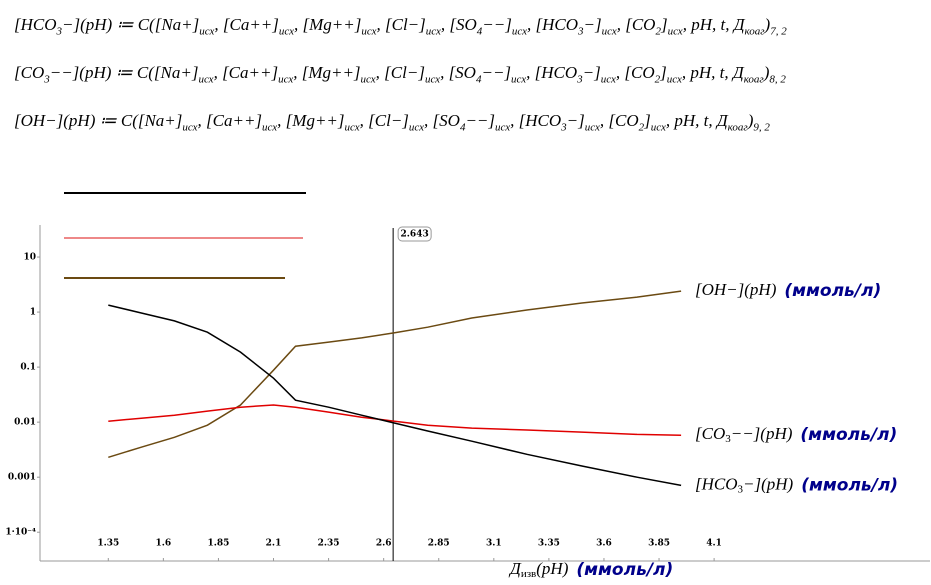  Describe the element at coordinates (131, 24) in the screenshot. I see `formula-text: −](pH) ≔ C([Na+]` at that location.